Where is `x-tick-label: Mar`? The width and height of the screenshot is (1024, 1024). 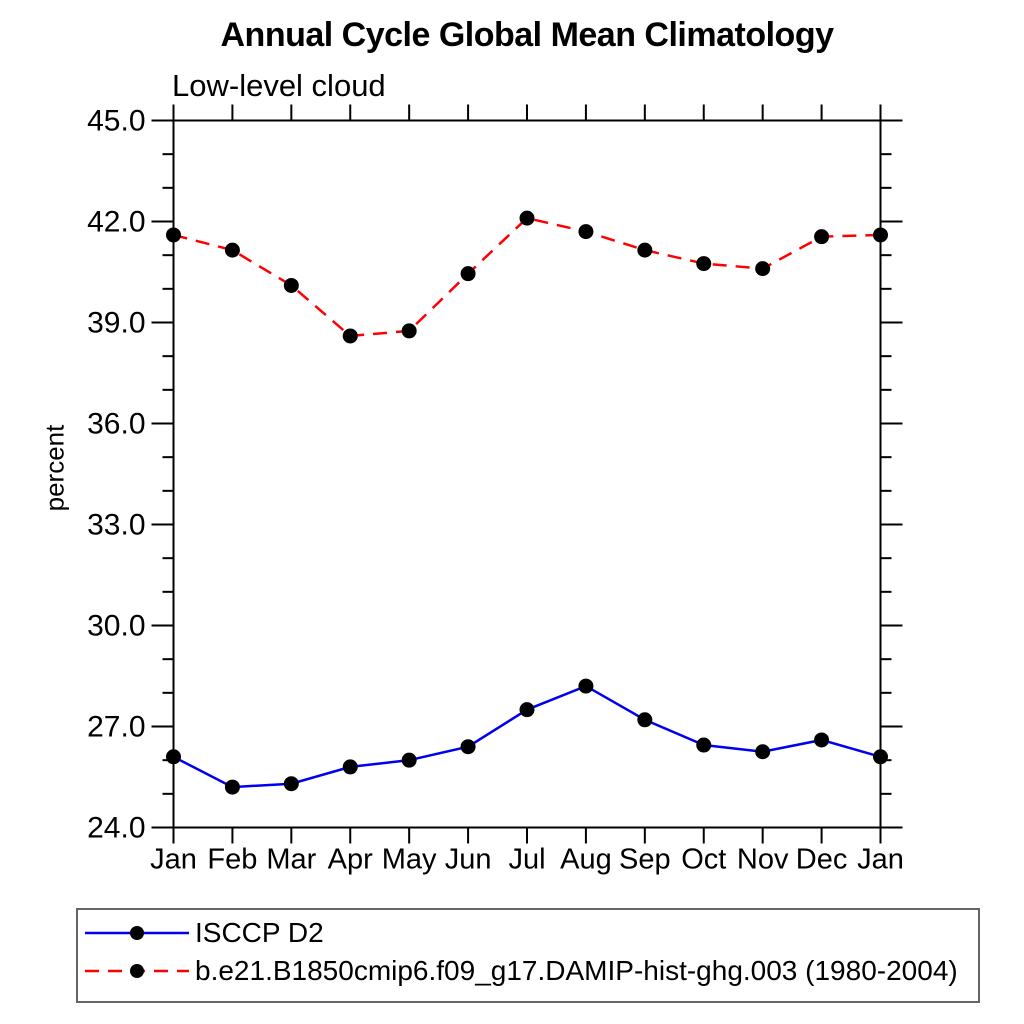
x-tick-label: Mar is located at coordinates (291, 860).